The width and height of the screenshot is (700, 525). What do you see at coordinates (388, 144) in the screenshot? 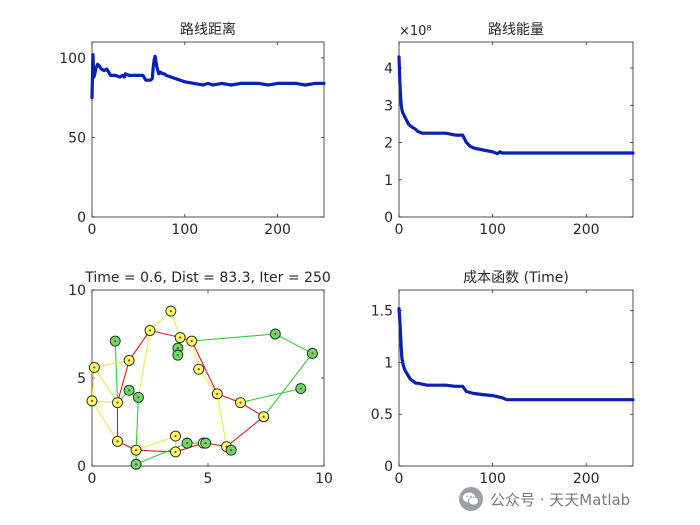
I see `y-tick-label: 2` at bounding box center [388, 144].